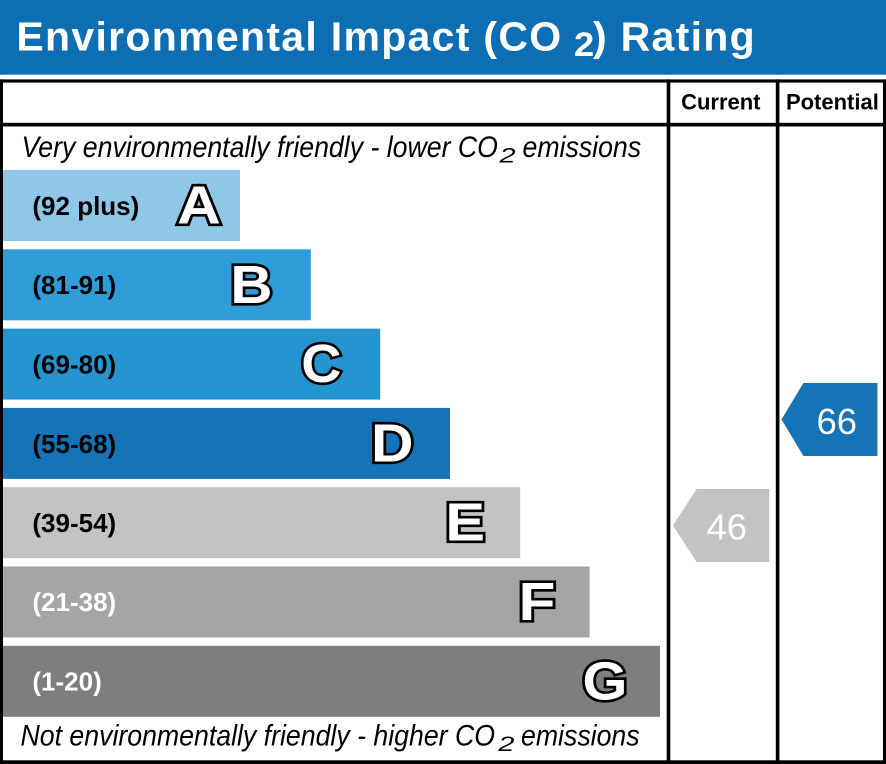  I want to click on svg-text: (1-20), so click(66, 682).